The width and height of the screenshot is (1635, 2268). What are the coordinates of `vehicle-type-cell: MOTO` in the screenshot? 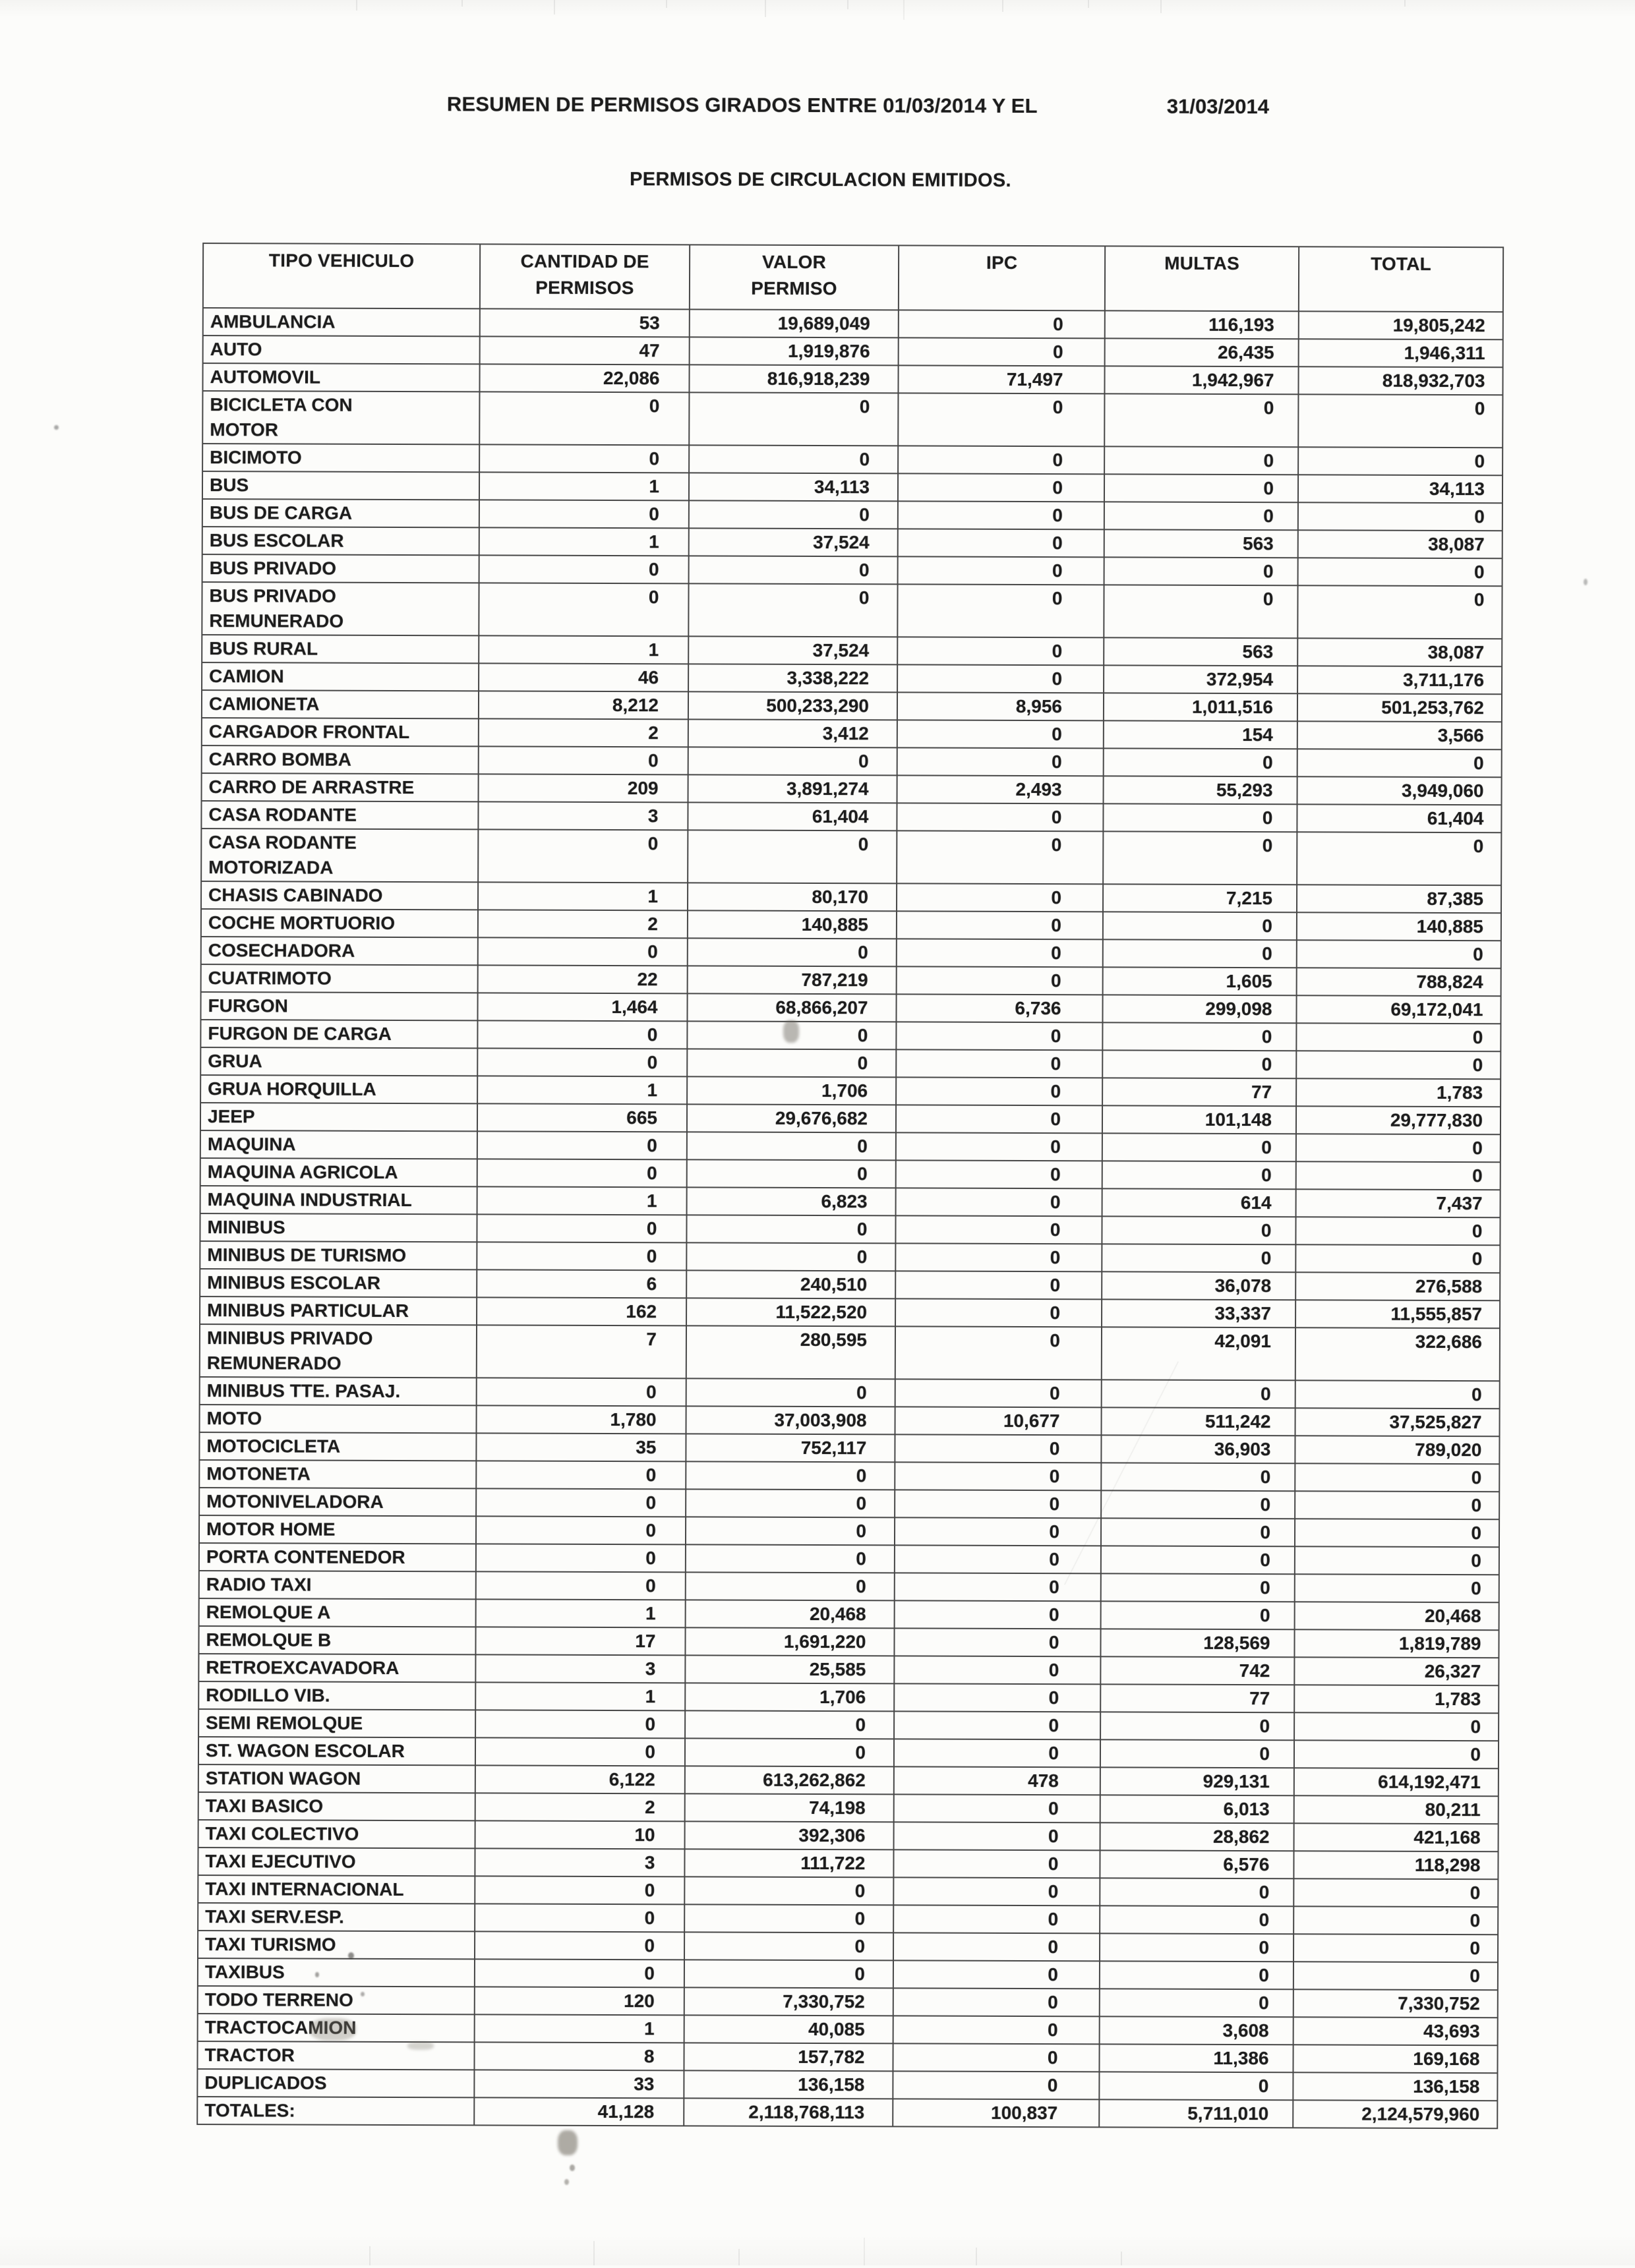 It's located at (338, 1419).